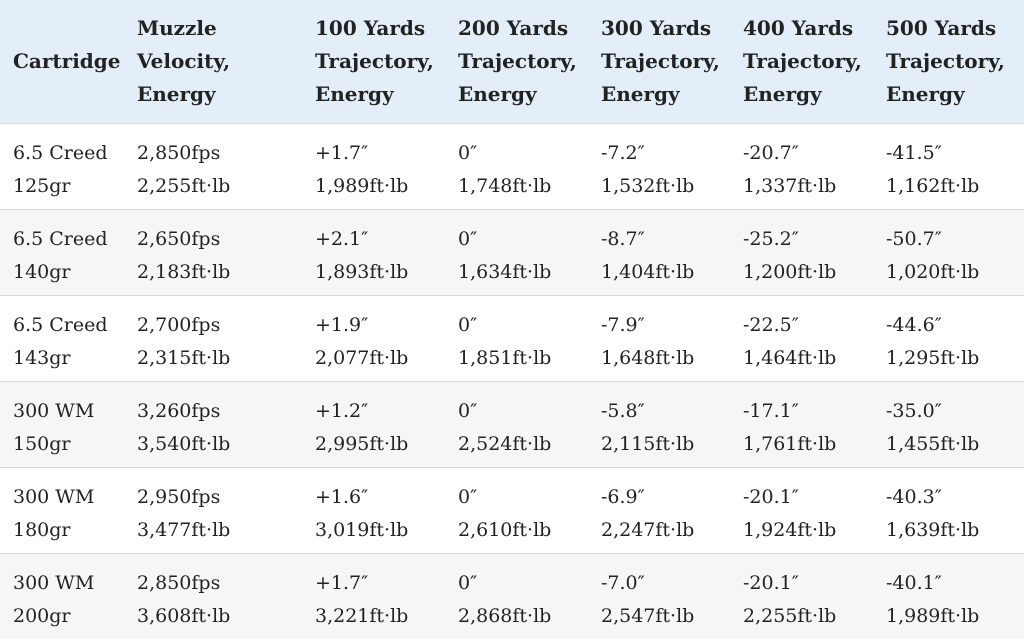 The height and width of the screenshot is (643, 1024). What do you see at coordinates (941, 27) in the screenshot?
I see `header-line: 500 Yards` at bounding box center [941, 27].